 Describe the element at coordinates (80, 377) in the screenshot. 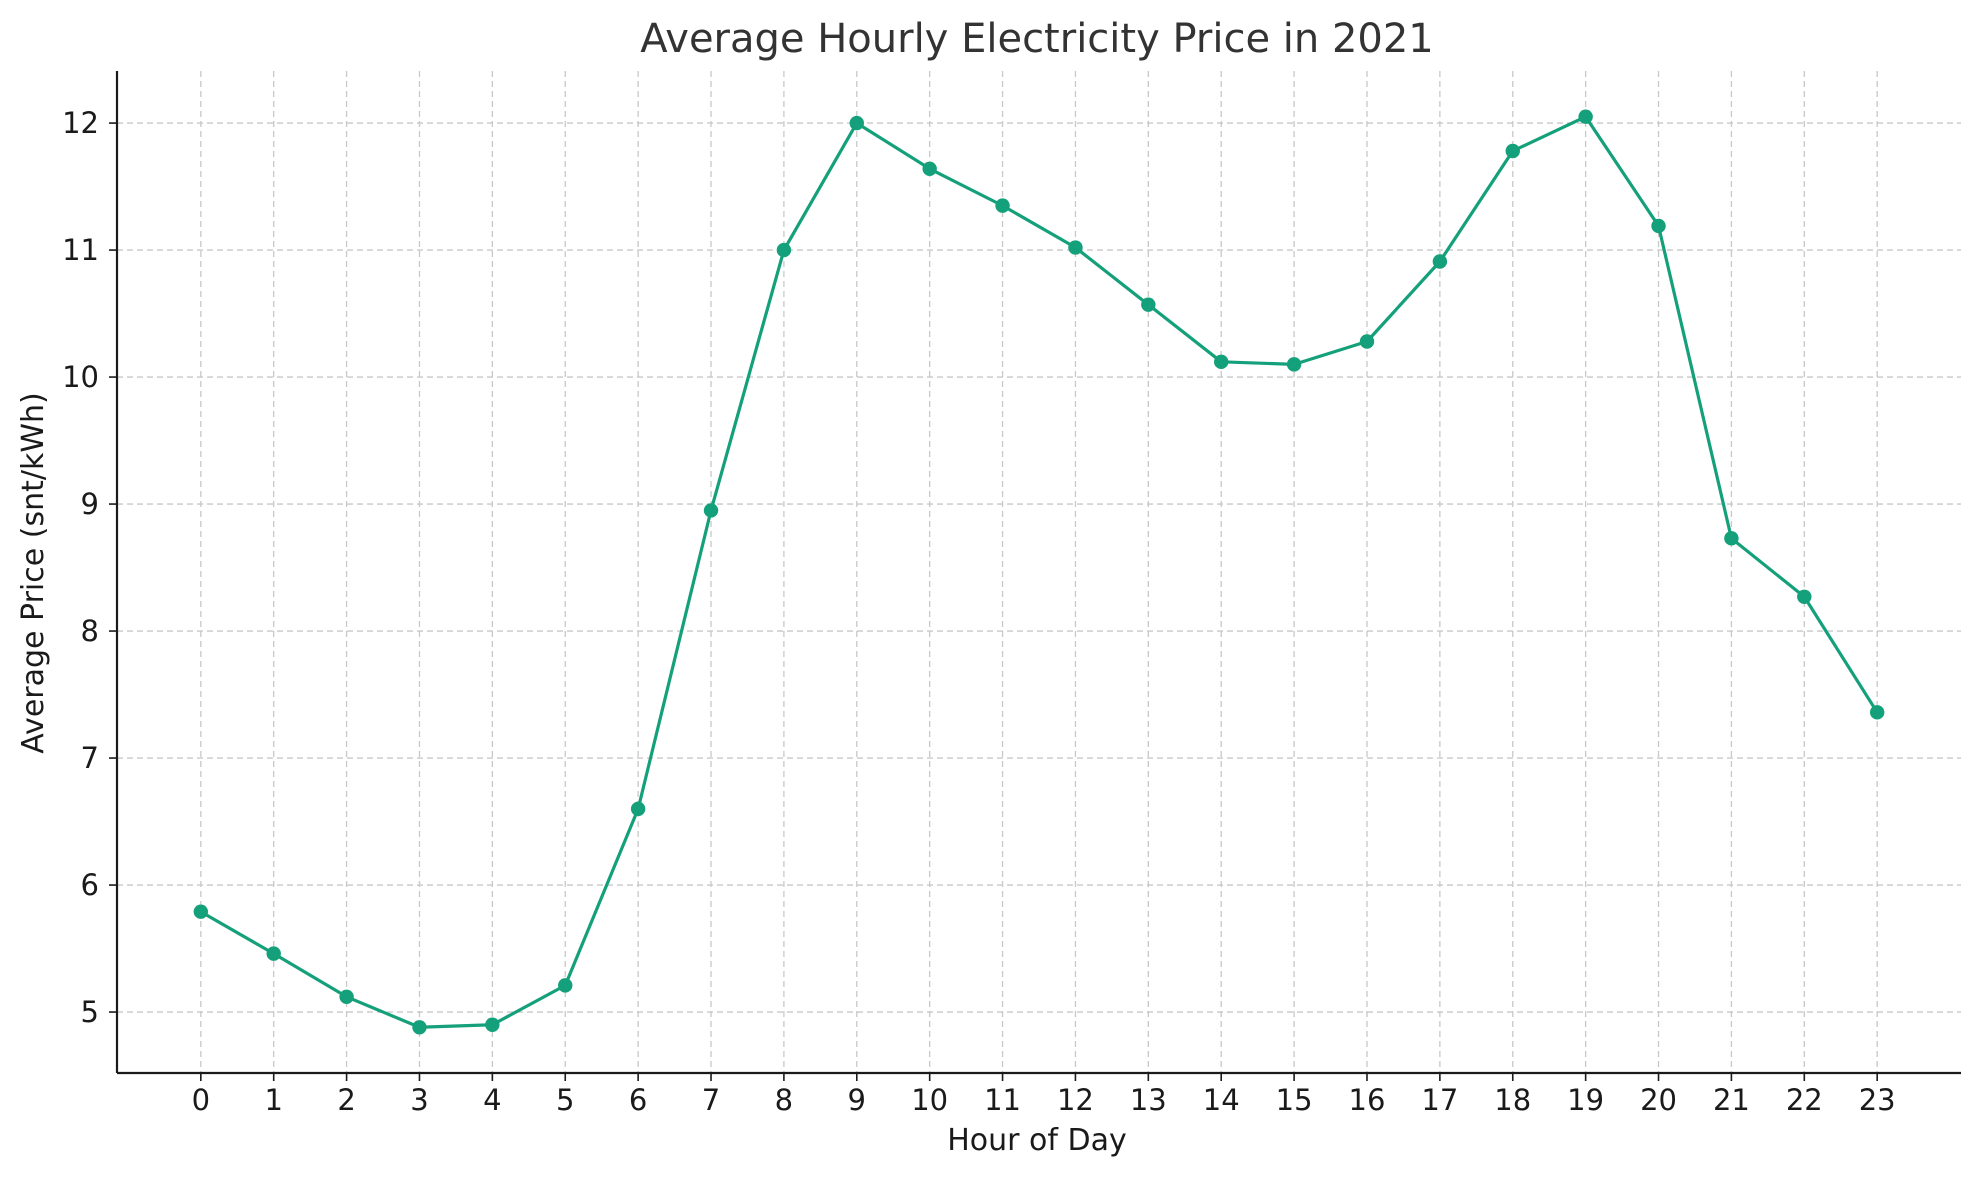

I see `y-tick-label: 10` at that location.